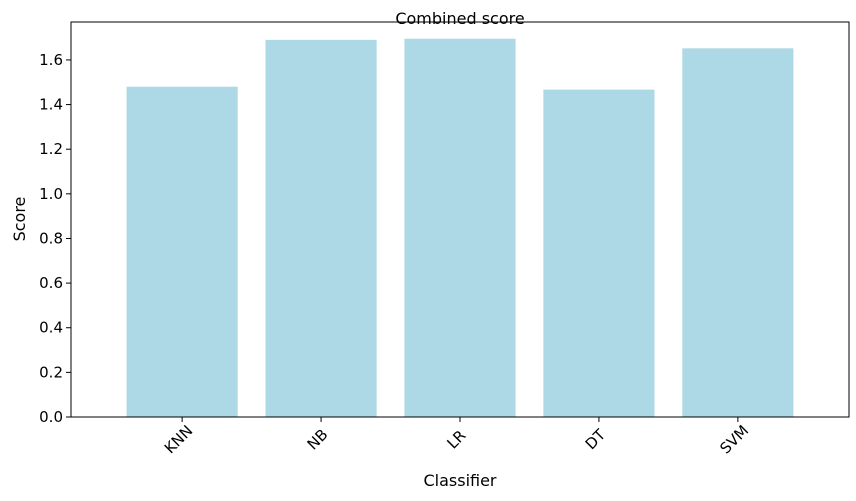  I want to click on y-tick-label: 0.2, so click(51, 372).